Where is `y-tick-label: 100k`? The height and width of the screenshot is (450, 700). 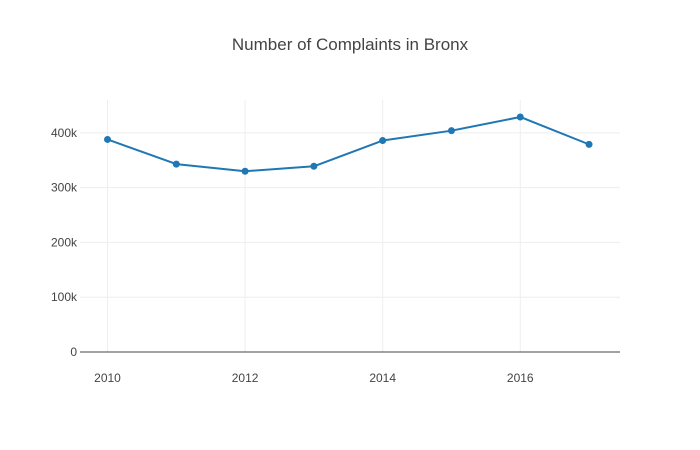
y-tick-label: 100k is located at coordinates (64, 297).